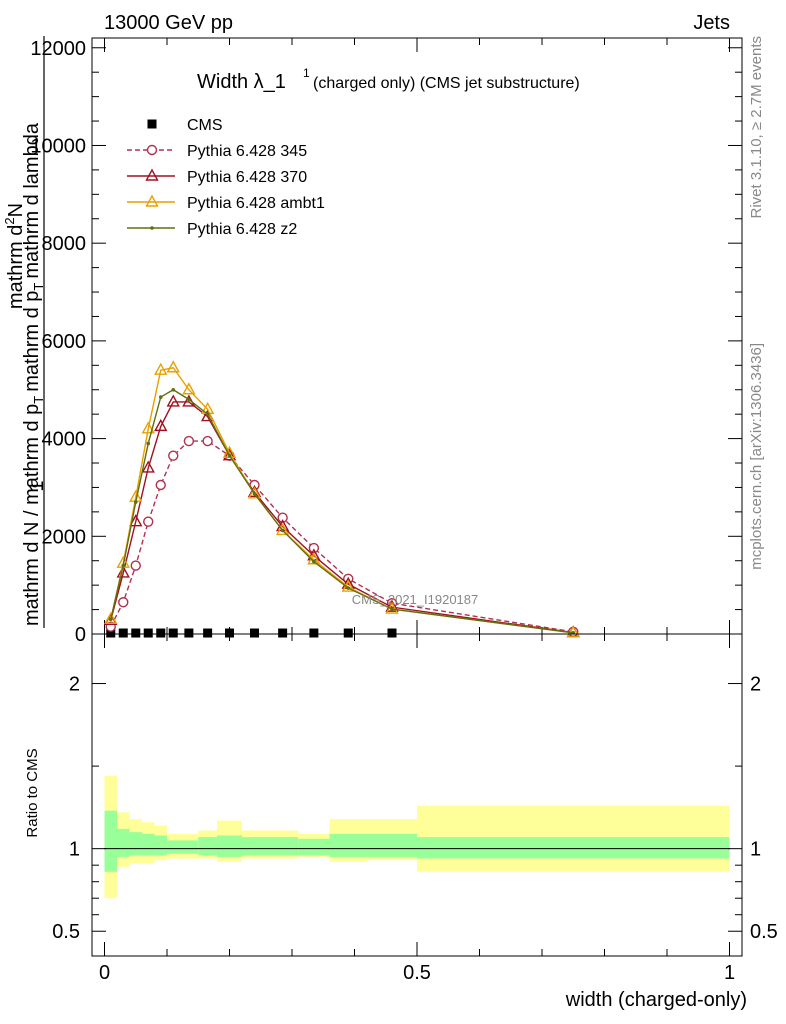 Image resolution: width=786 pixels, height=1024 pixels. Describe the element at coordinates (64, 244) in the screenshot. I see `y-tick-label: 8000` at that location.